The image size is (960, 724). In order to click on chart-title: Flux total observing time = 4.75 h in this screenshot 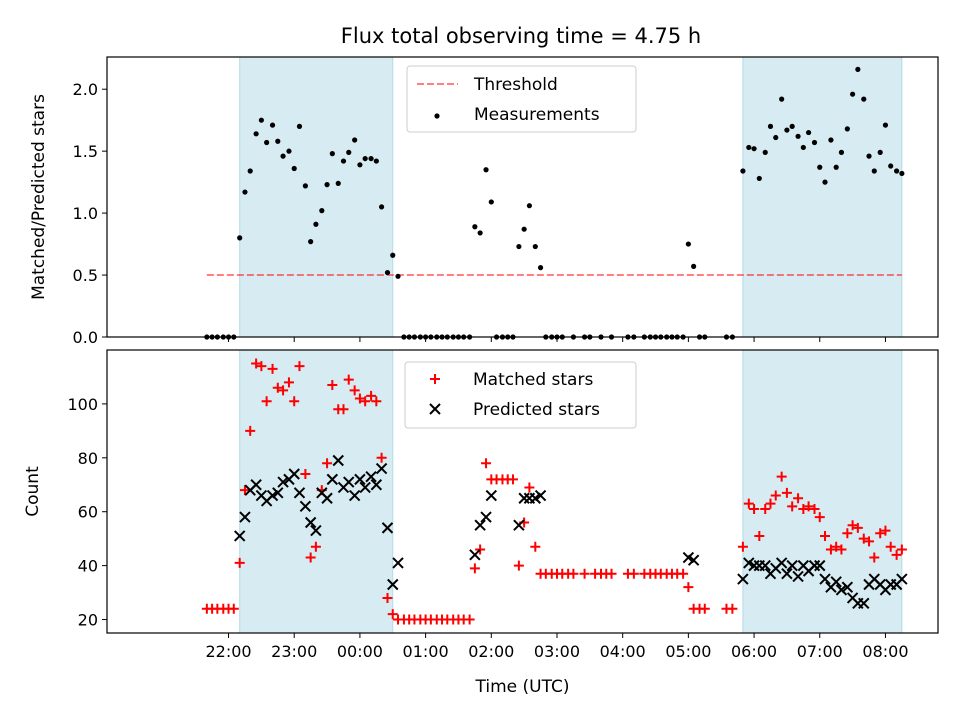, I will do `click(521, 36)`.